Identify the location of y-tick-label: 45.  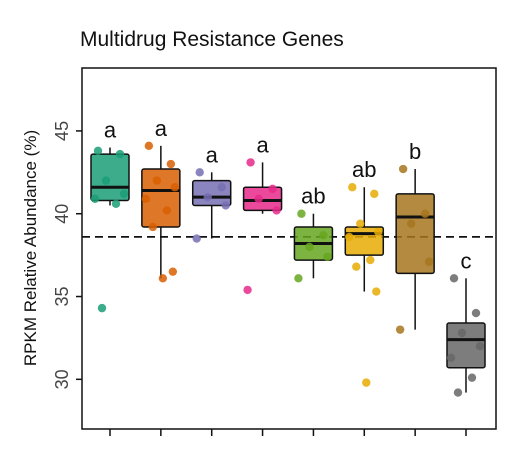
(62, 131).